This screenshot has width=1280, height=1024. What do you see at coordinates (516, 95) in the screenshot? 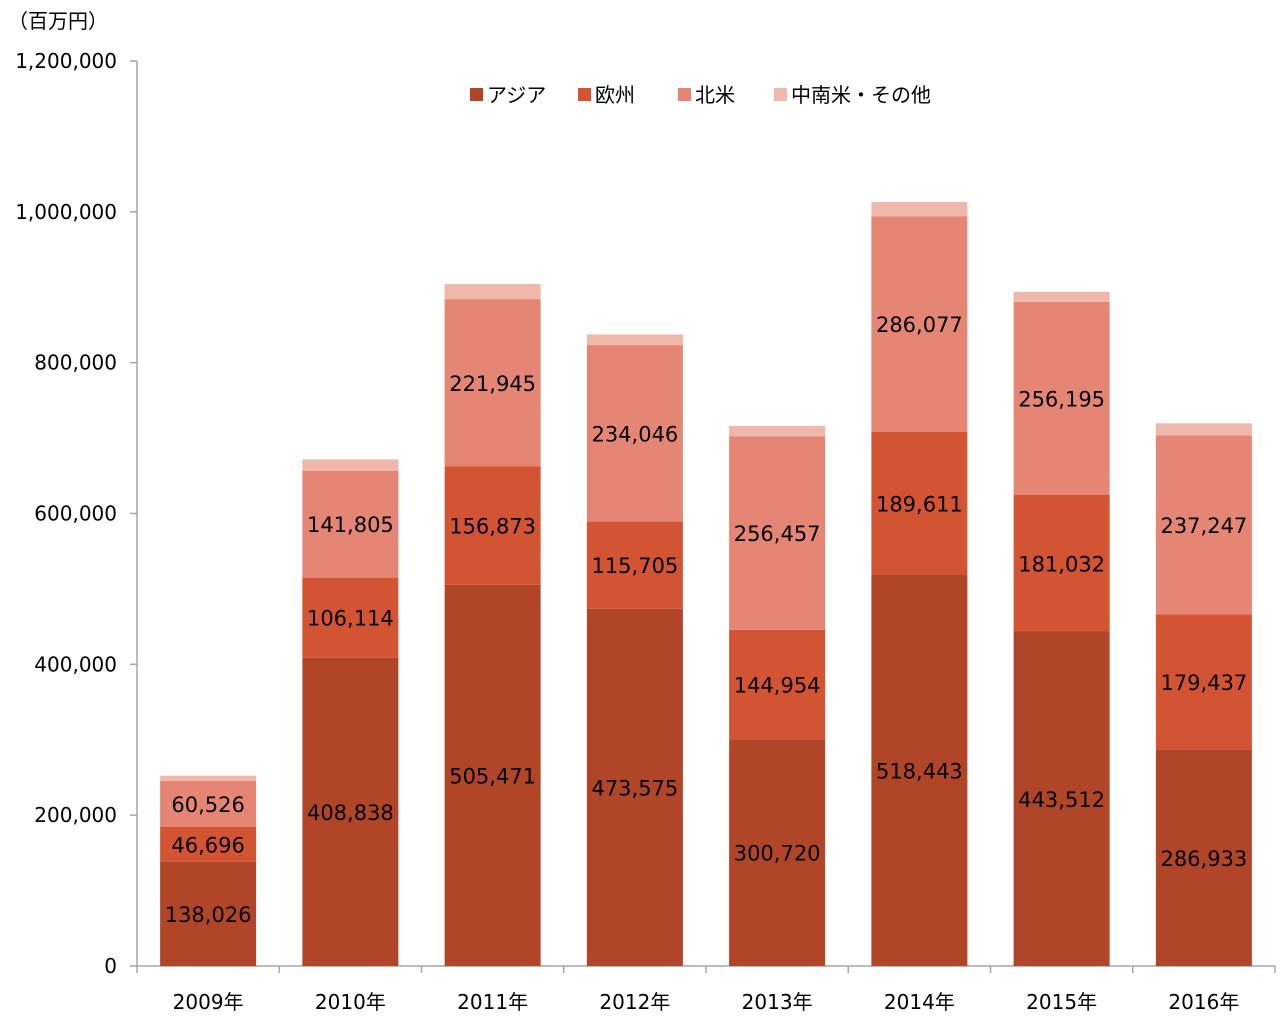
I see `legend-label: アジア` at bounding box center [516, 95].